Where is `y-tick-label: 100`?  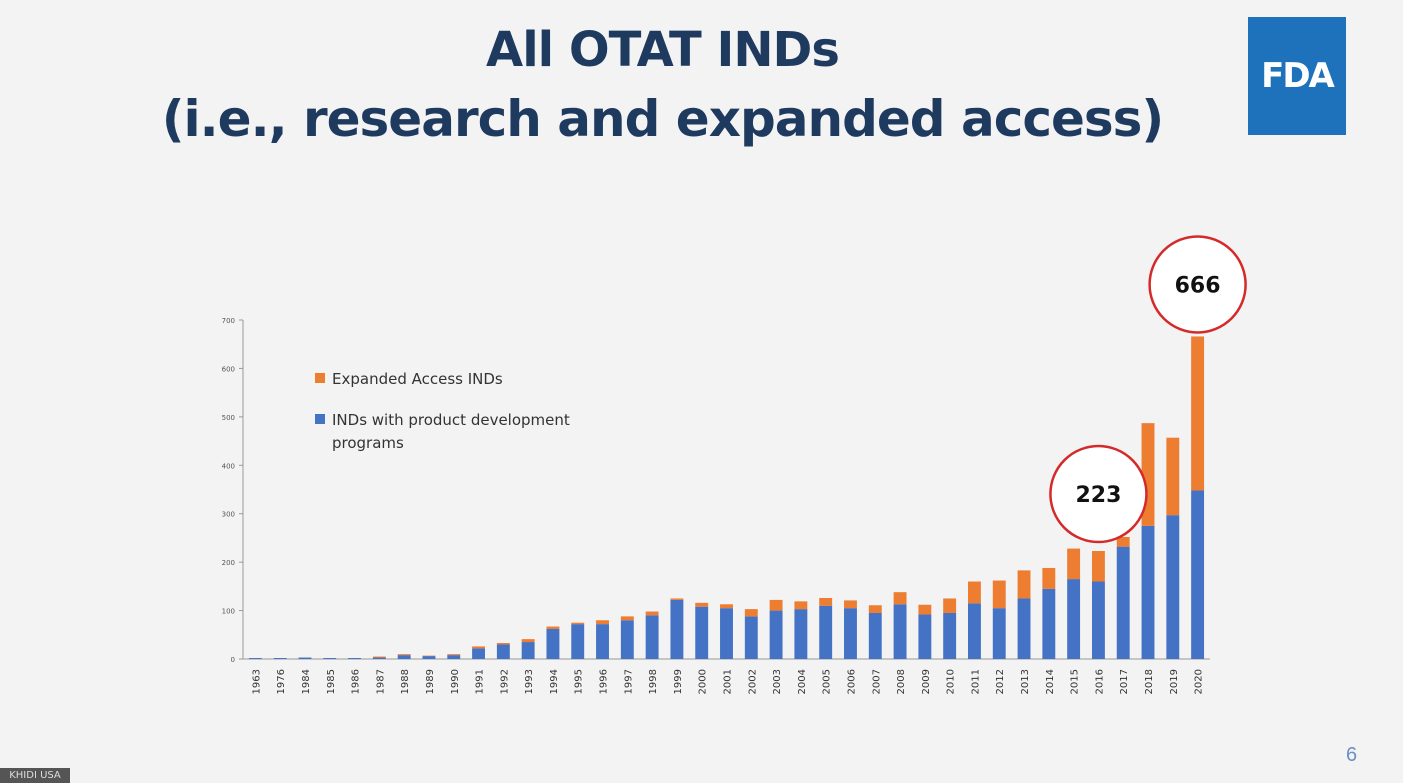 y-tick-label: 100 is located at coordinates (228, 612).